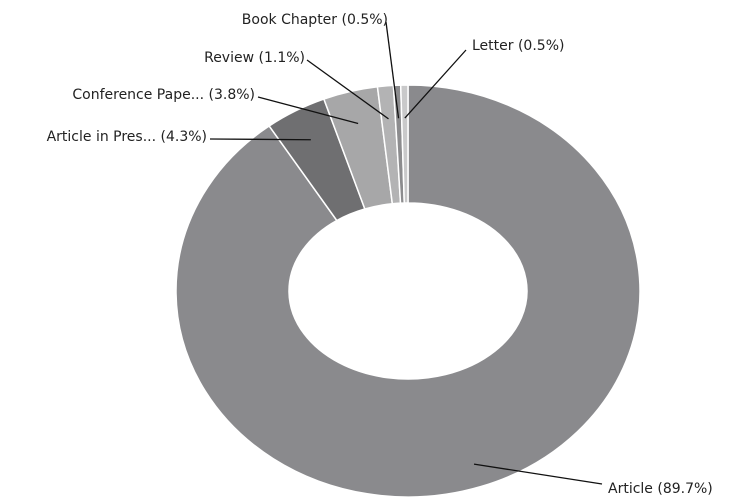 The height and width of the screenshot is (499, 738). I want to click on slice-label: Article in Pres... (4.3%), so click(127, 137).